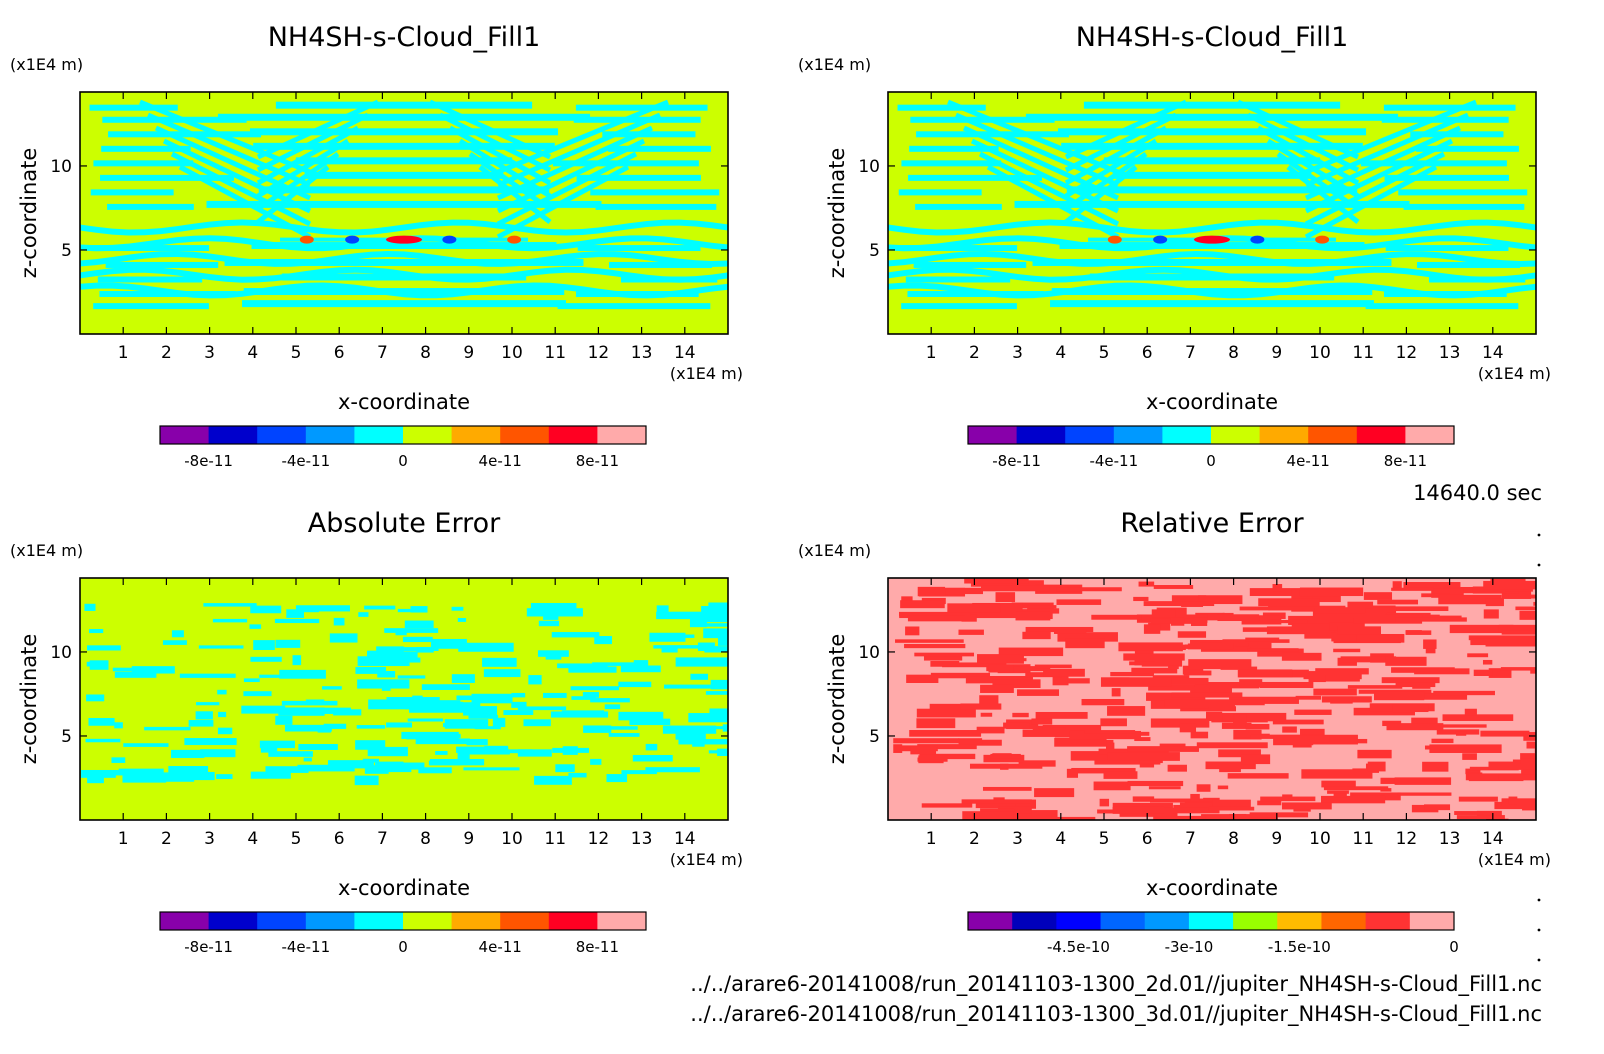 The height and width of the screenshot is (1054, 1604). Describe the element at coordinates (404, 523) in the screenshot. I see `panel-title: Absolute Error` at that location.